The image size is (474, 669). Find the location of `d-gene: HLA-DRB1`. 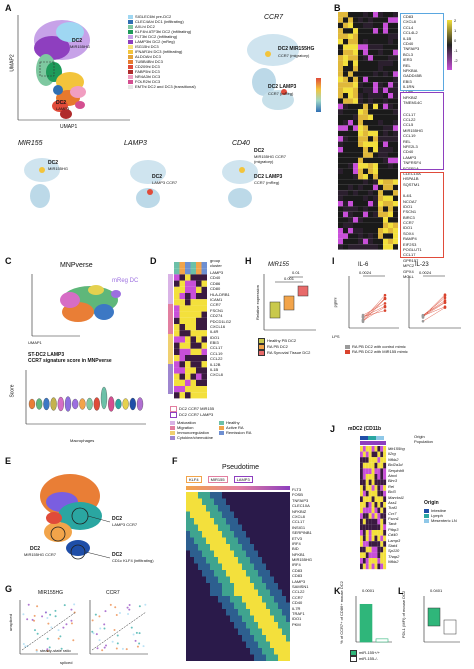

d-gene: HLA-DRB1 is located at coordinates (220, 294).